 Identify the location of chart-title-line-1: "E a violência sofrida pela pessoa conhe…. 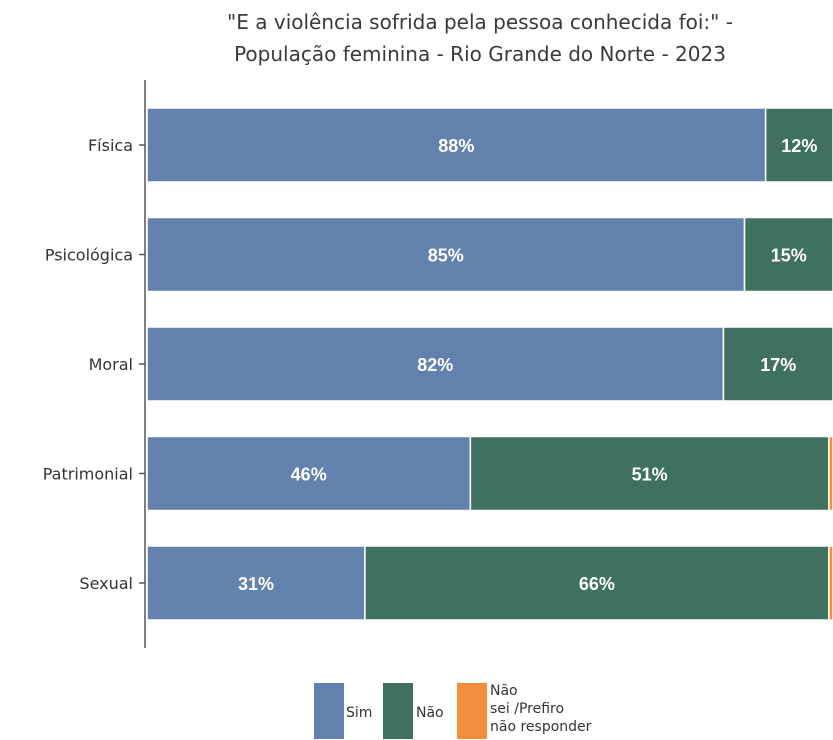
(480, 22).